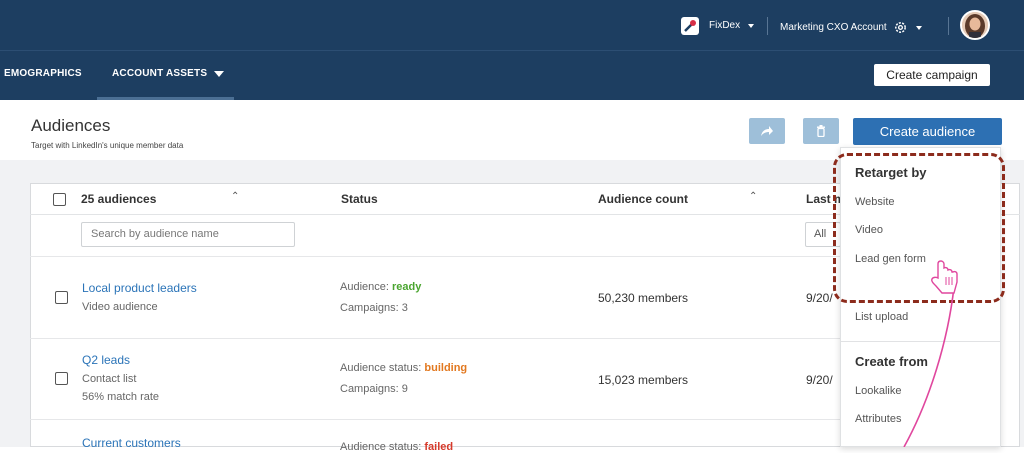 Image resolution: width=1024 pixels, height=453 pixels. What do you see at coordinates (932, 75) in the screenshot?
I see `create-campaign-button: Create campaign` at bounding box center [932, 75].